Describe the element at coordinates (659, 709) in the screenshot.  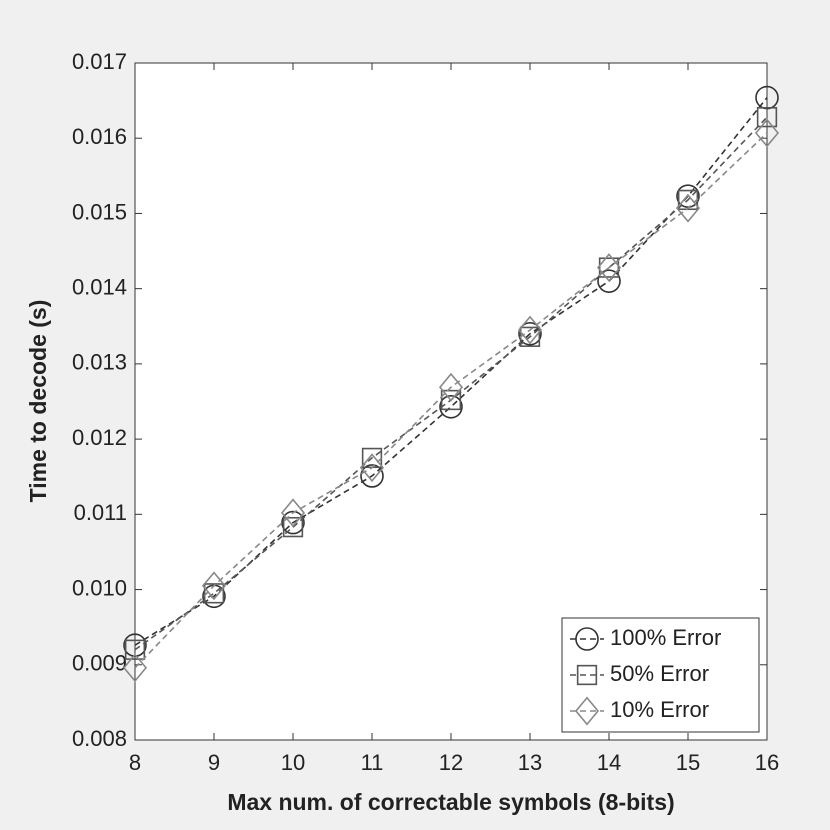
I see `legend-label: 10% Error` at that location.